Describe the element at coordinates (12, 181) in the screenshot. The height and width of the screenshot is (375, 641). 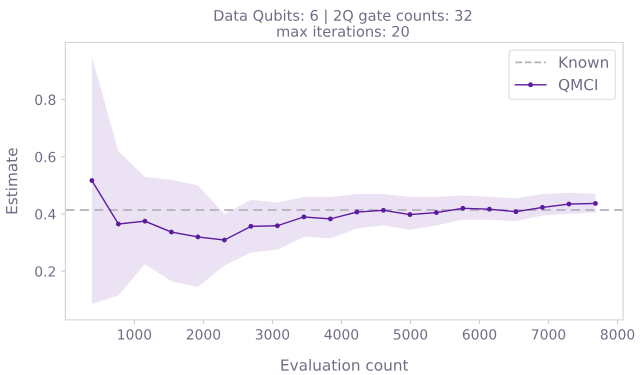
I see `y-axis-title: Estimate` at that location.